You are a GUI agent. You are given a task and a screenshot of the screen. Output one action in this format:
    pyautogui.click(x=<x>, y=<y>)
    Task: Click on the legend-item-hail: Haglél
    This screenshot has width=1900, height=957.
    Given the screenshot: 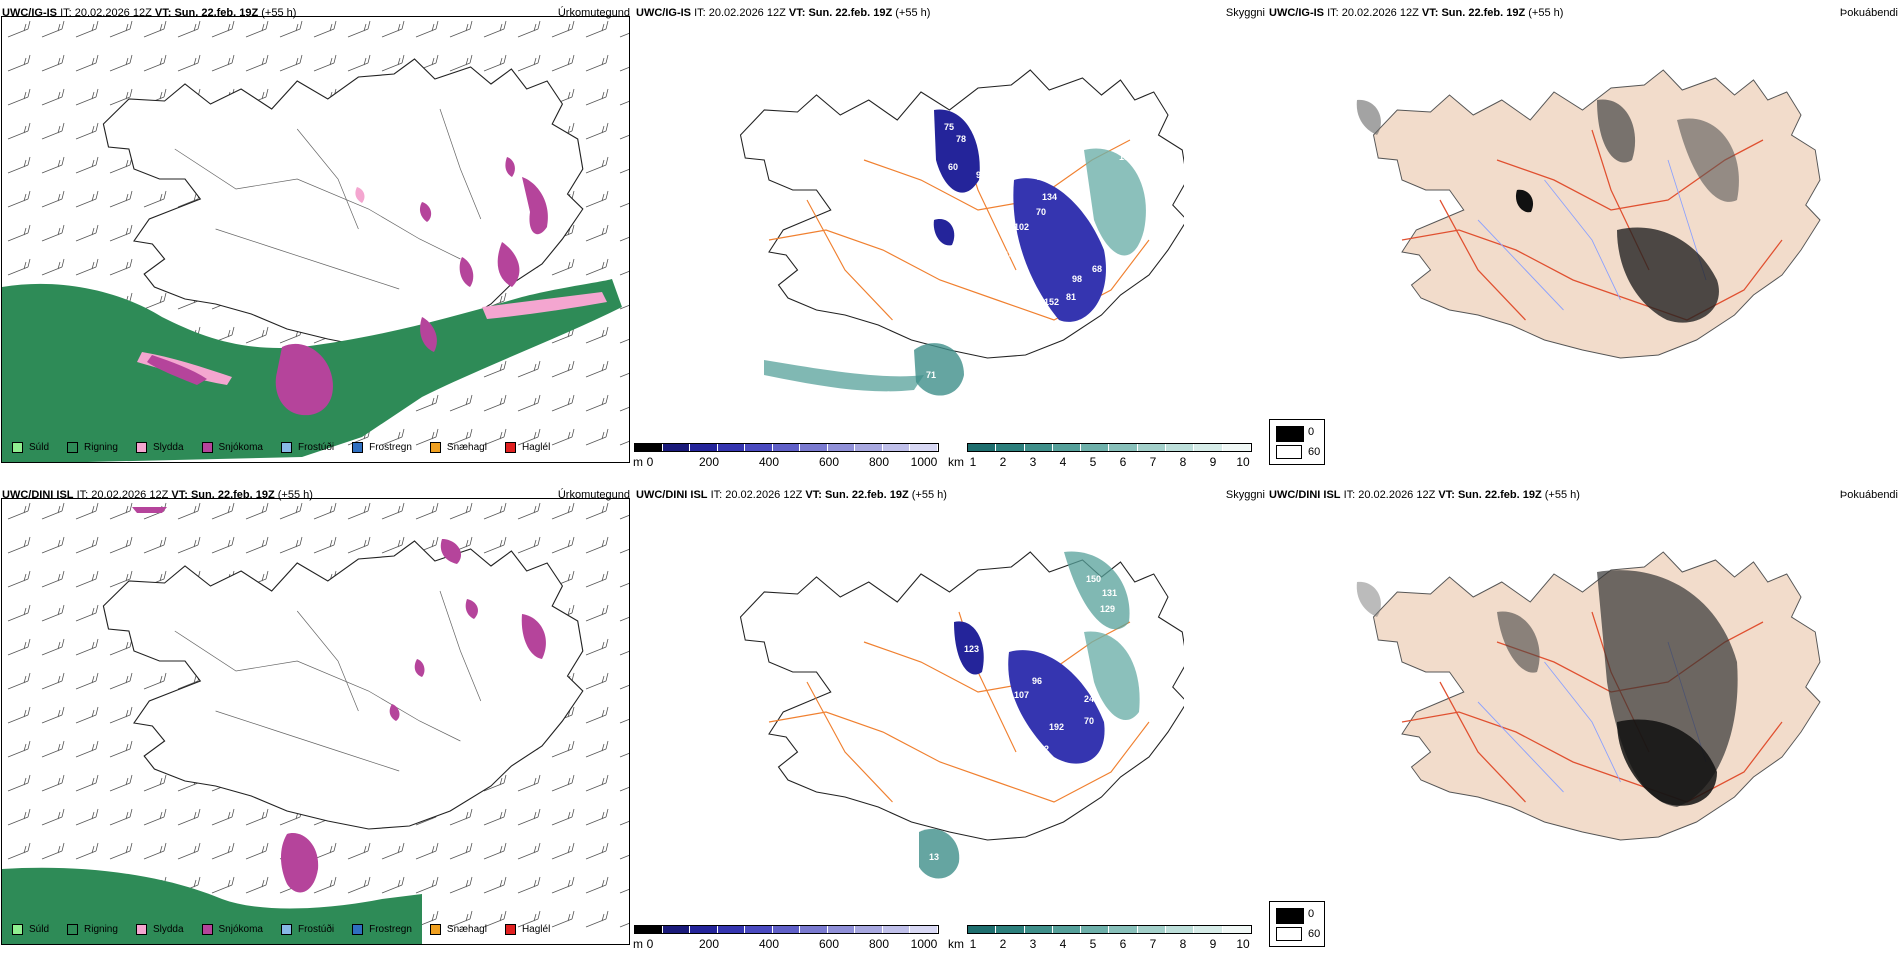 What is the action you would take?
    pyautogui.click(x=524, y=929)
    